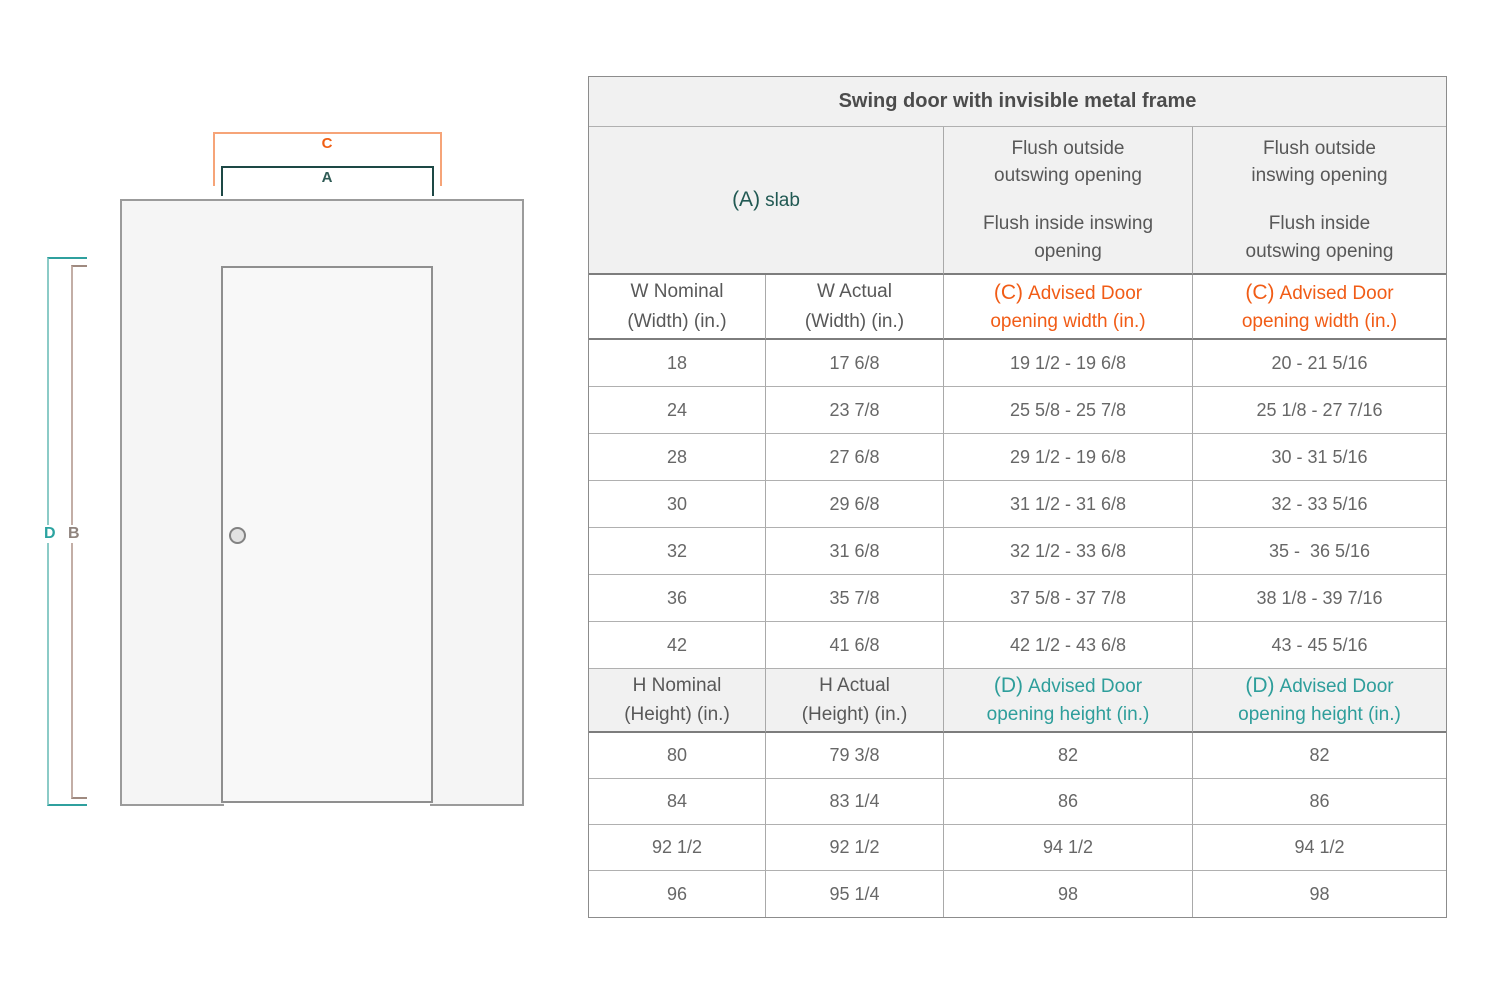  What do you see at coordinates (677, 802) in the screenshot?
I see `table-cell: 84` at bounding box center [677, 802].